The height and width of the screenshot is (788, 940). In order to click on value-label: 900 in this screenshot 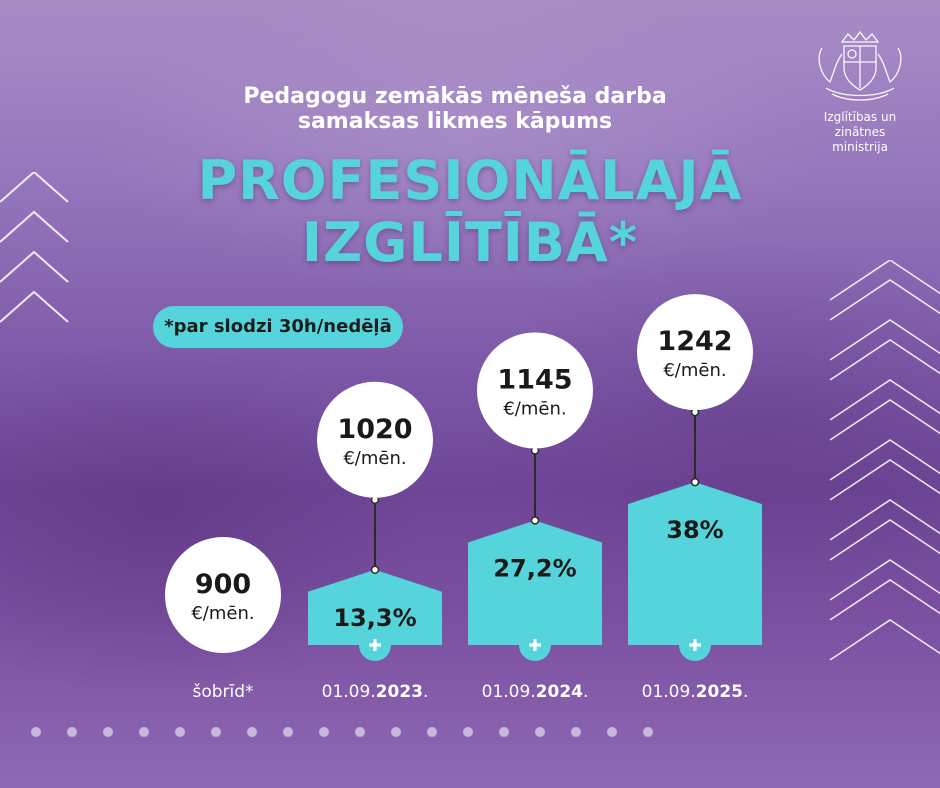, I will do `click(223, 584)`.